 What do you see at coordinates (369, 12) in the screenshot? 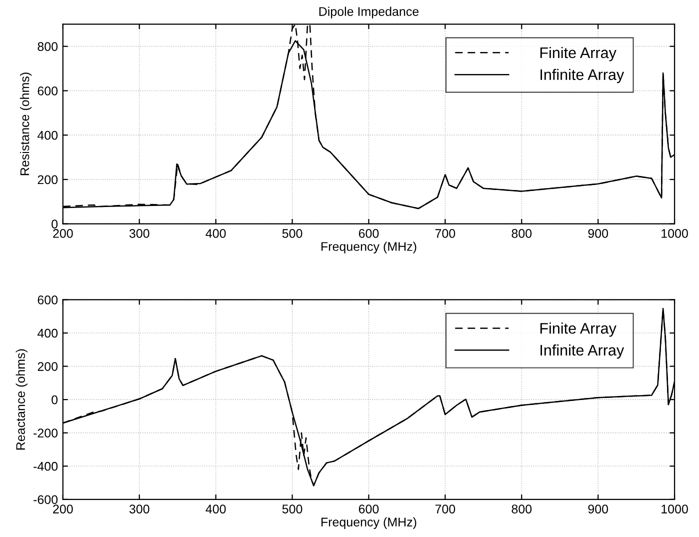
I see `chart-title: Dipole Impedance` at bounding box center [369, 12].